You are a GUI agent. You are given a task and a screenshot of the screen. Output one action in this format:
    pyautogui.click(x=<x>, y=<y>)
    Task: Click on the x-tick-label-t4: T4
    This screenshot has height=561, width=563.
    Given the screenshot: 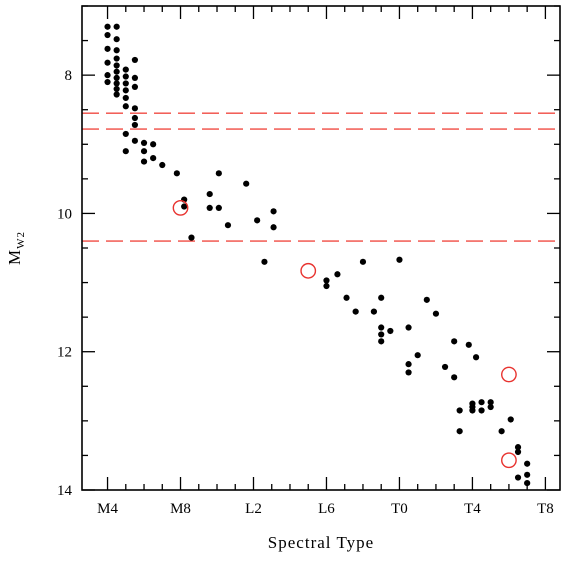 What is the action you would take?
    pyautogui.click(x=472, y=509)
    